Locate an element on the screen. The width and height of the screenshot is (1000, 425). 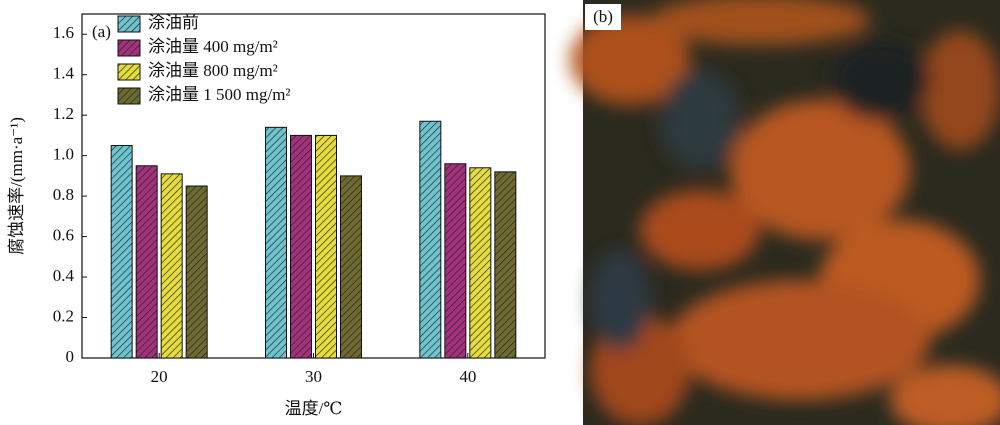
y-tick-label: 0 is located at coordinates (70, 356).